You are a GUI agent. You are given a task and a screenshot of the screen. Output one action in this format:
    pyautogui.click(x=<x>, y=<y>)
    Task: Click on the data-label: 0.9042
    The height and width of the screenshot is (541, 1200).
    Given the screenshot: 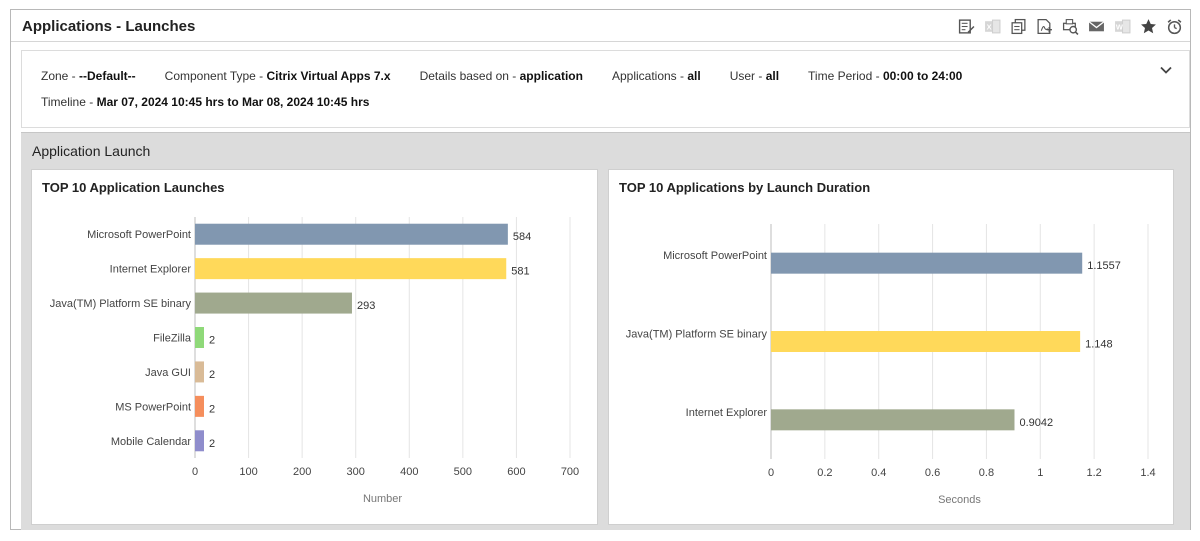 What is the action you would take?
    pyautogui.click(x=1036, y=423)
    